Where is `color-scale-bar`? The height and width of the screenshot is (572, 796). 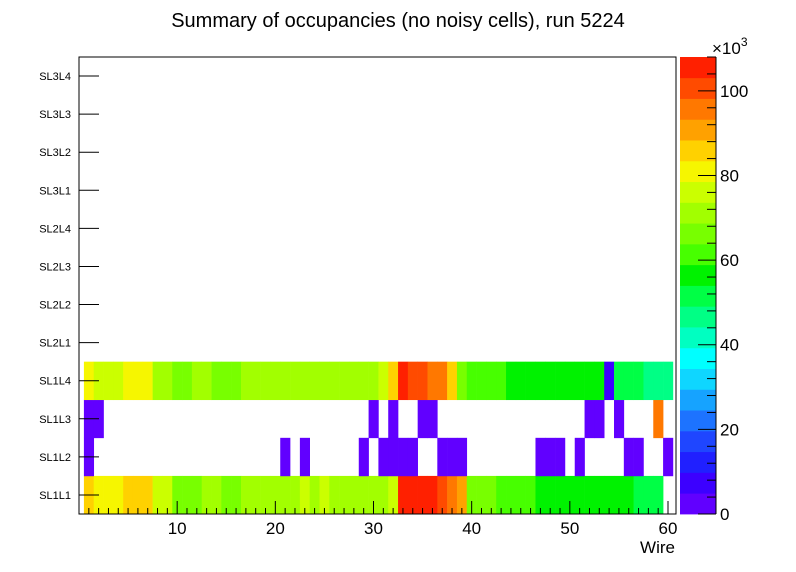 color-scale-bar is located at coordinates (698, 286).